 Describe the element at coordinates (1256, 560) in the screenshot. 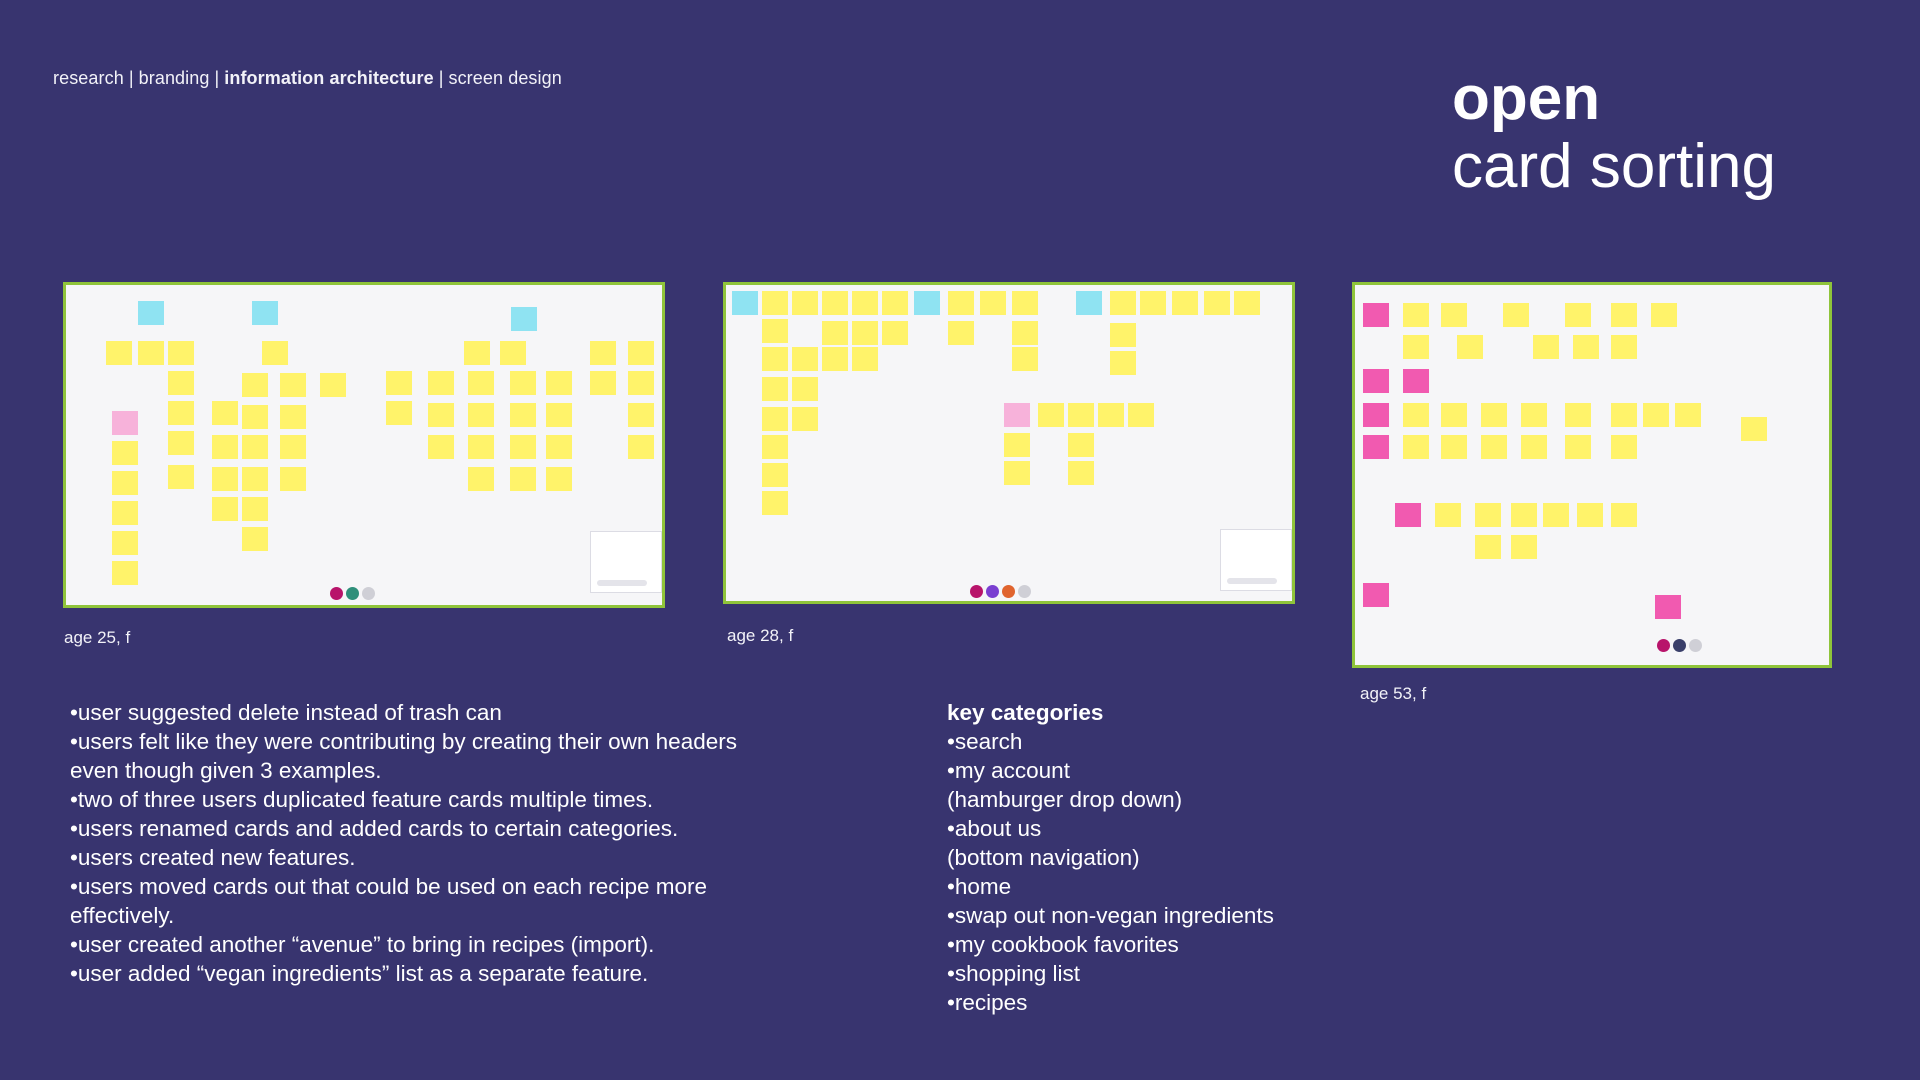

I see `zoom-settings-panel` at that location.